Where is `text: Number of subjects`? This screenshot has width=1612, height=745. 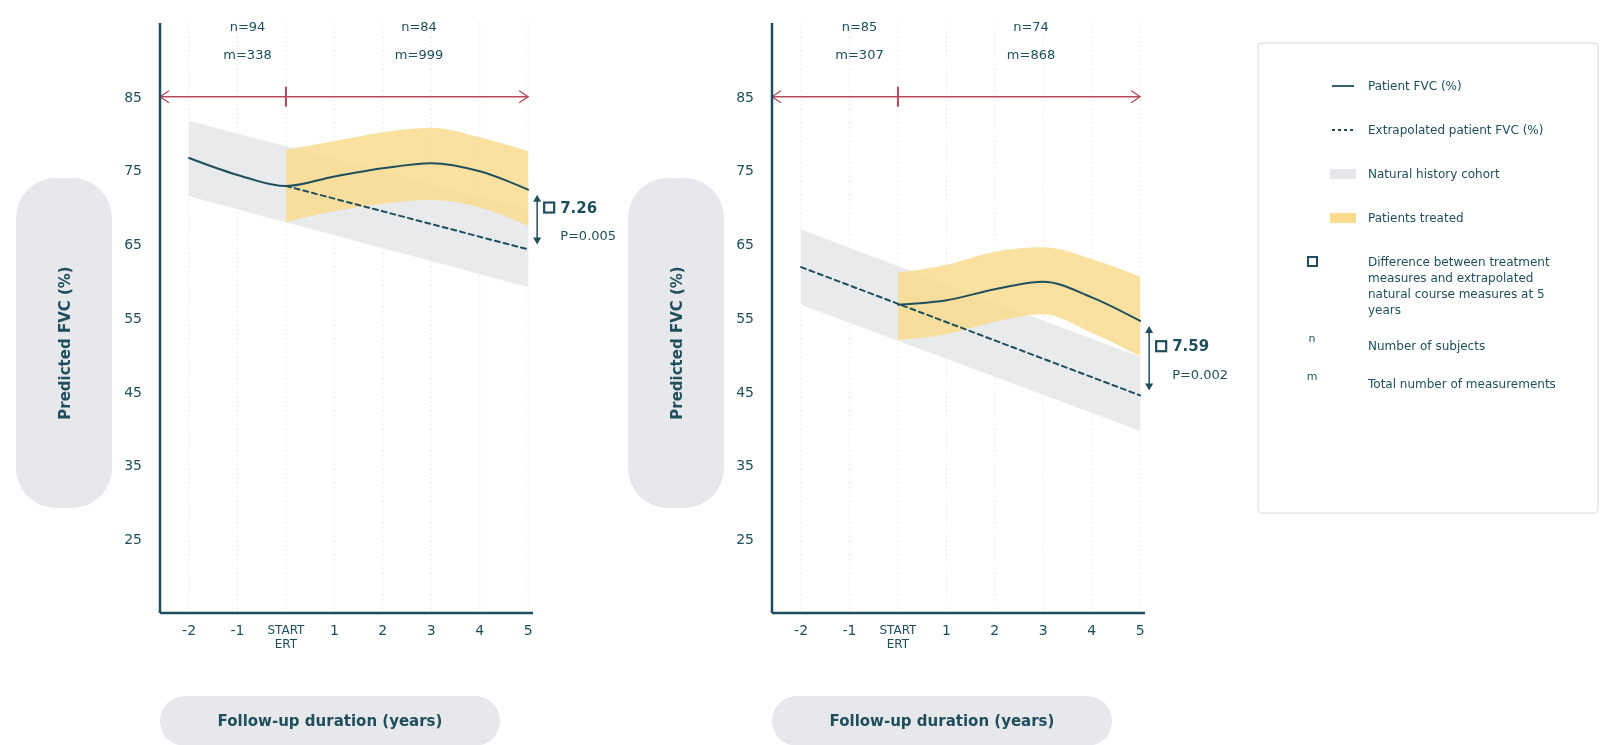
text: Number of subjects is located at coordinates (1427, 346).